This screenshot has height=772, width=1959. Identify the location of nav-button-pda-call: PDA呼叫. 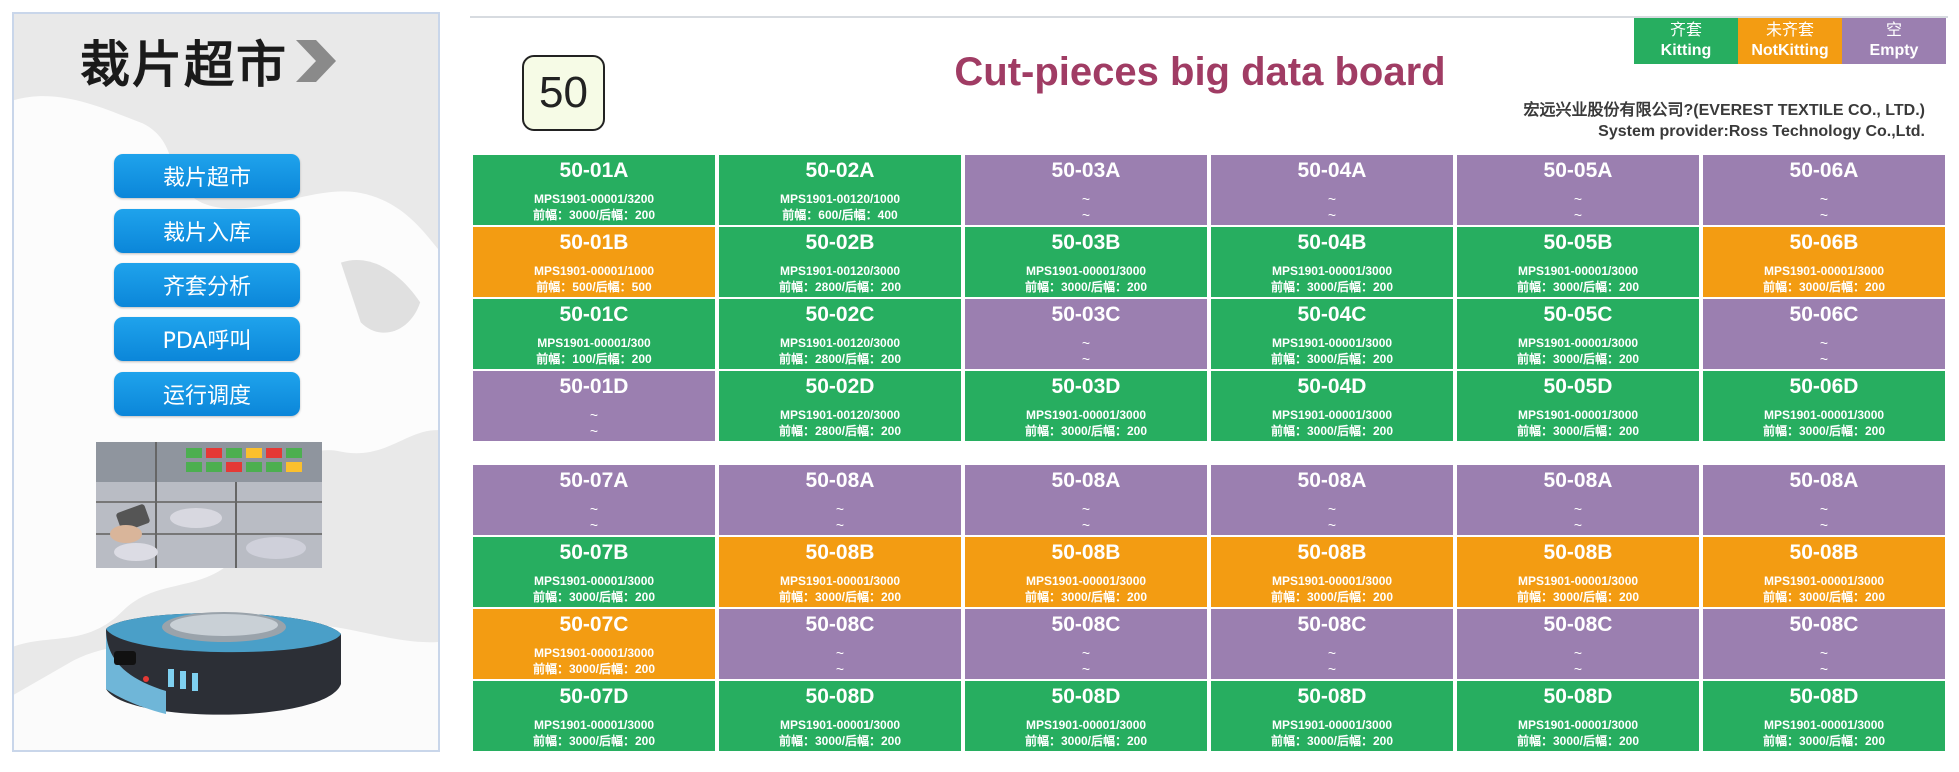
(207, 339).